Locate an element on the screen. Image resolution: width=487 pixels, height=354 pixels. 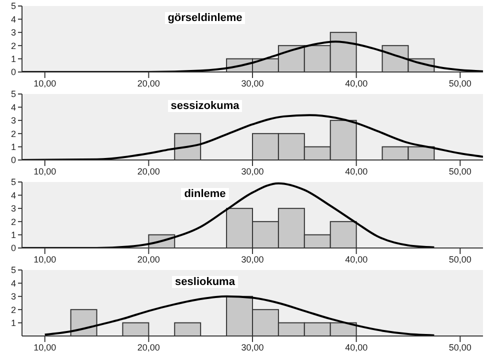
text: sesliokuma is located at coordinates (205, 282).